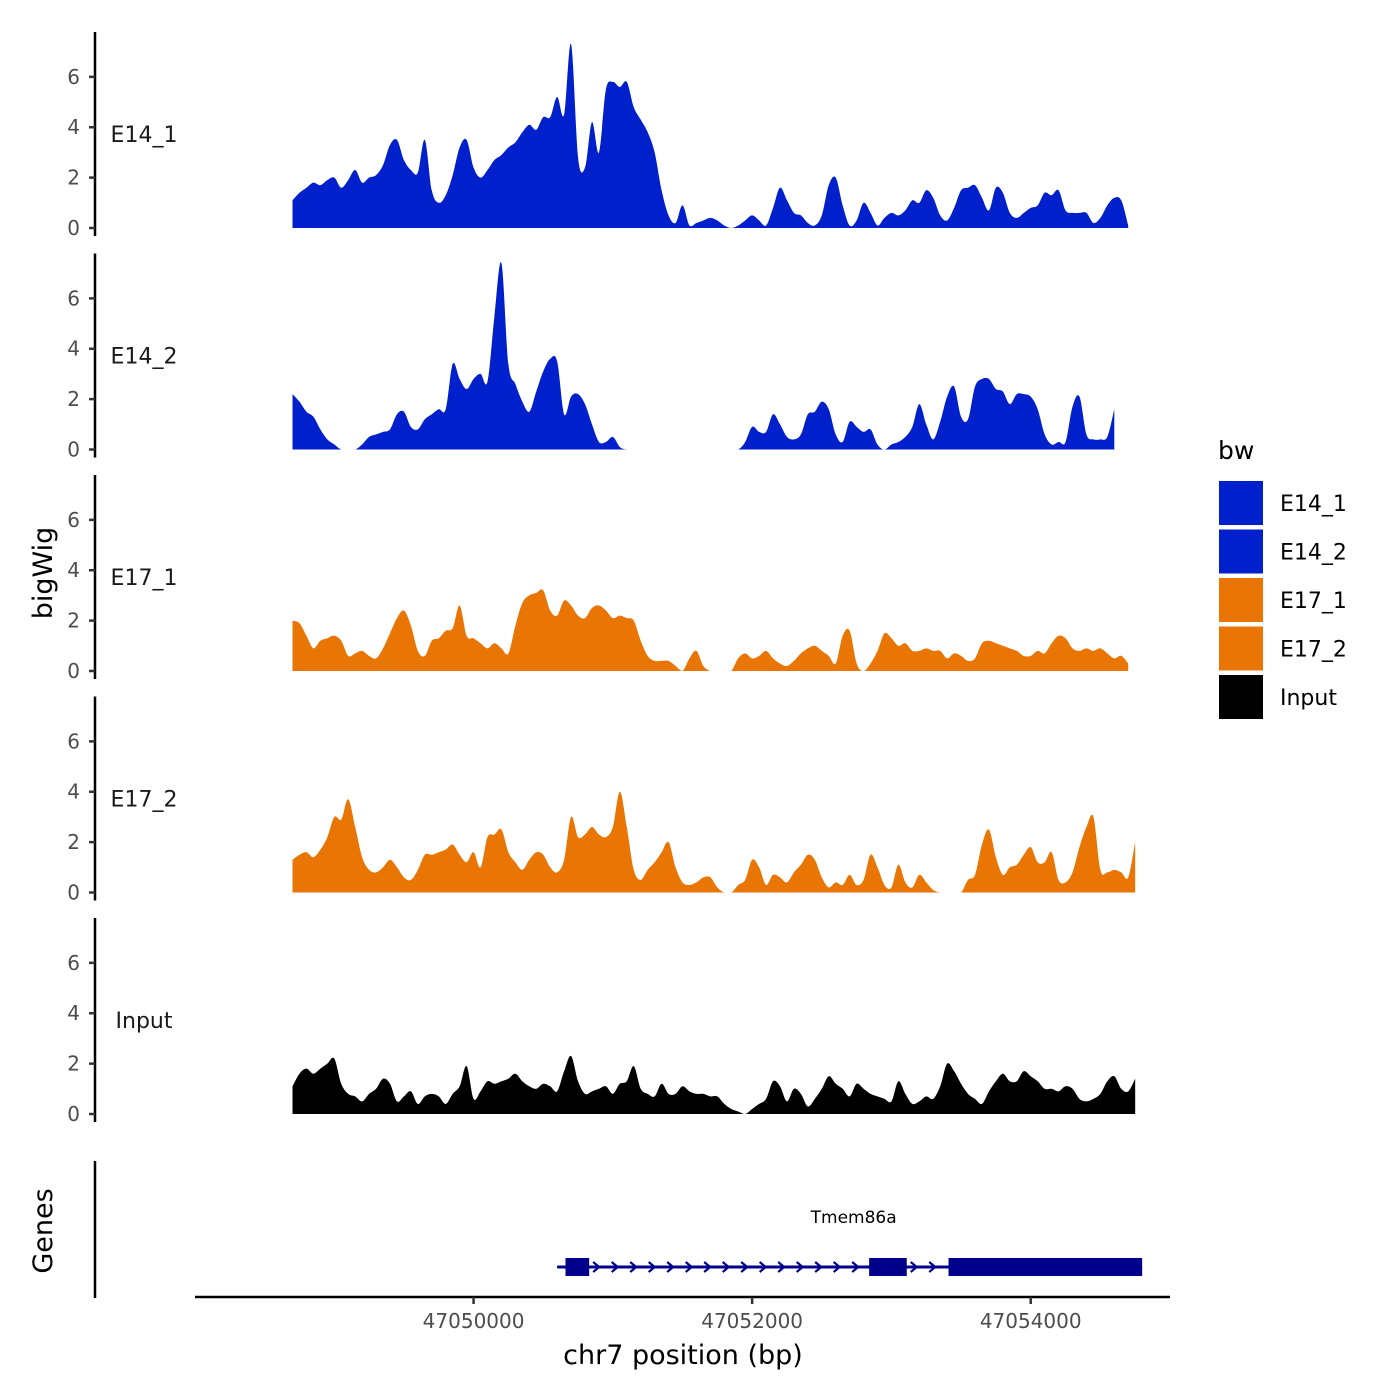  What do you see at coordinates (1236, 450) in the screenshot?
I see `legend-title: bw` at bounding box center [1236, 450].